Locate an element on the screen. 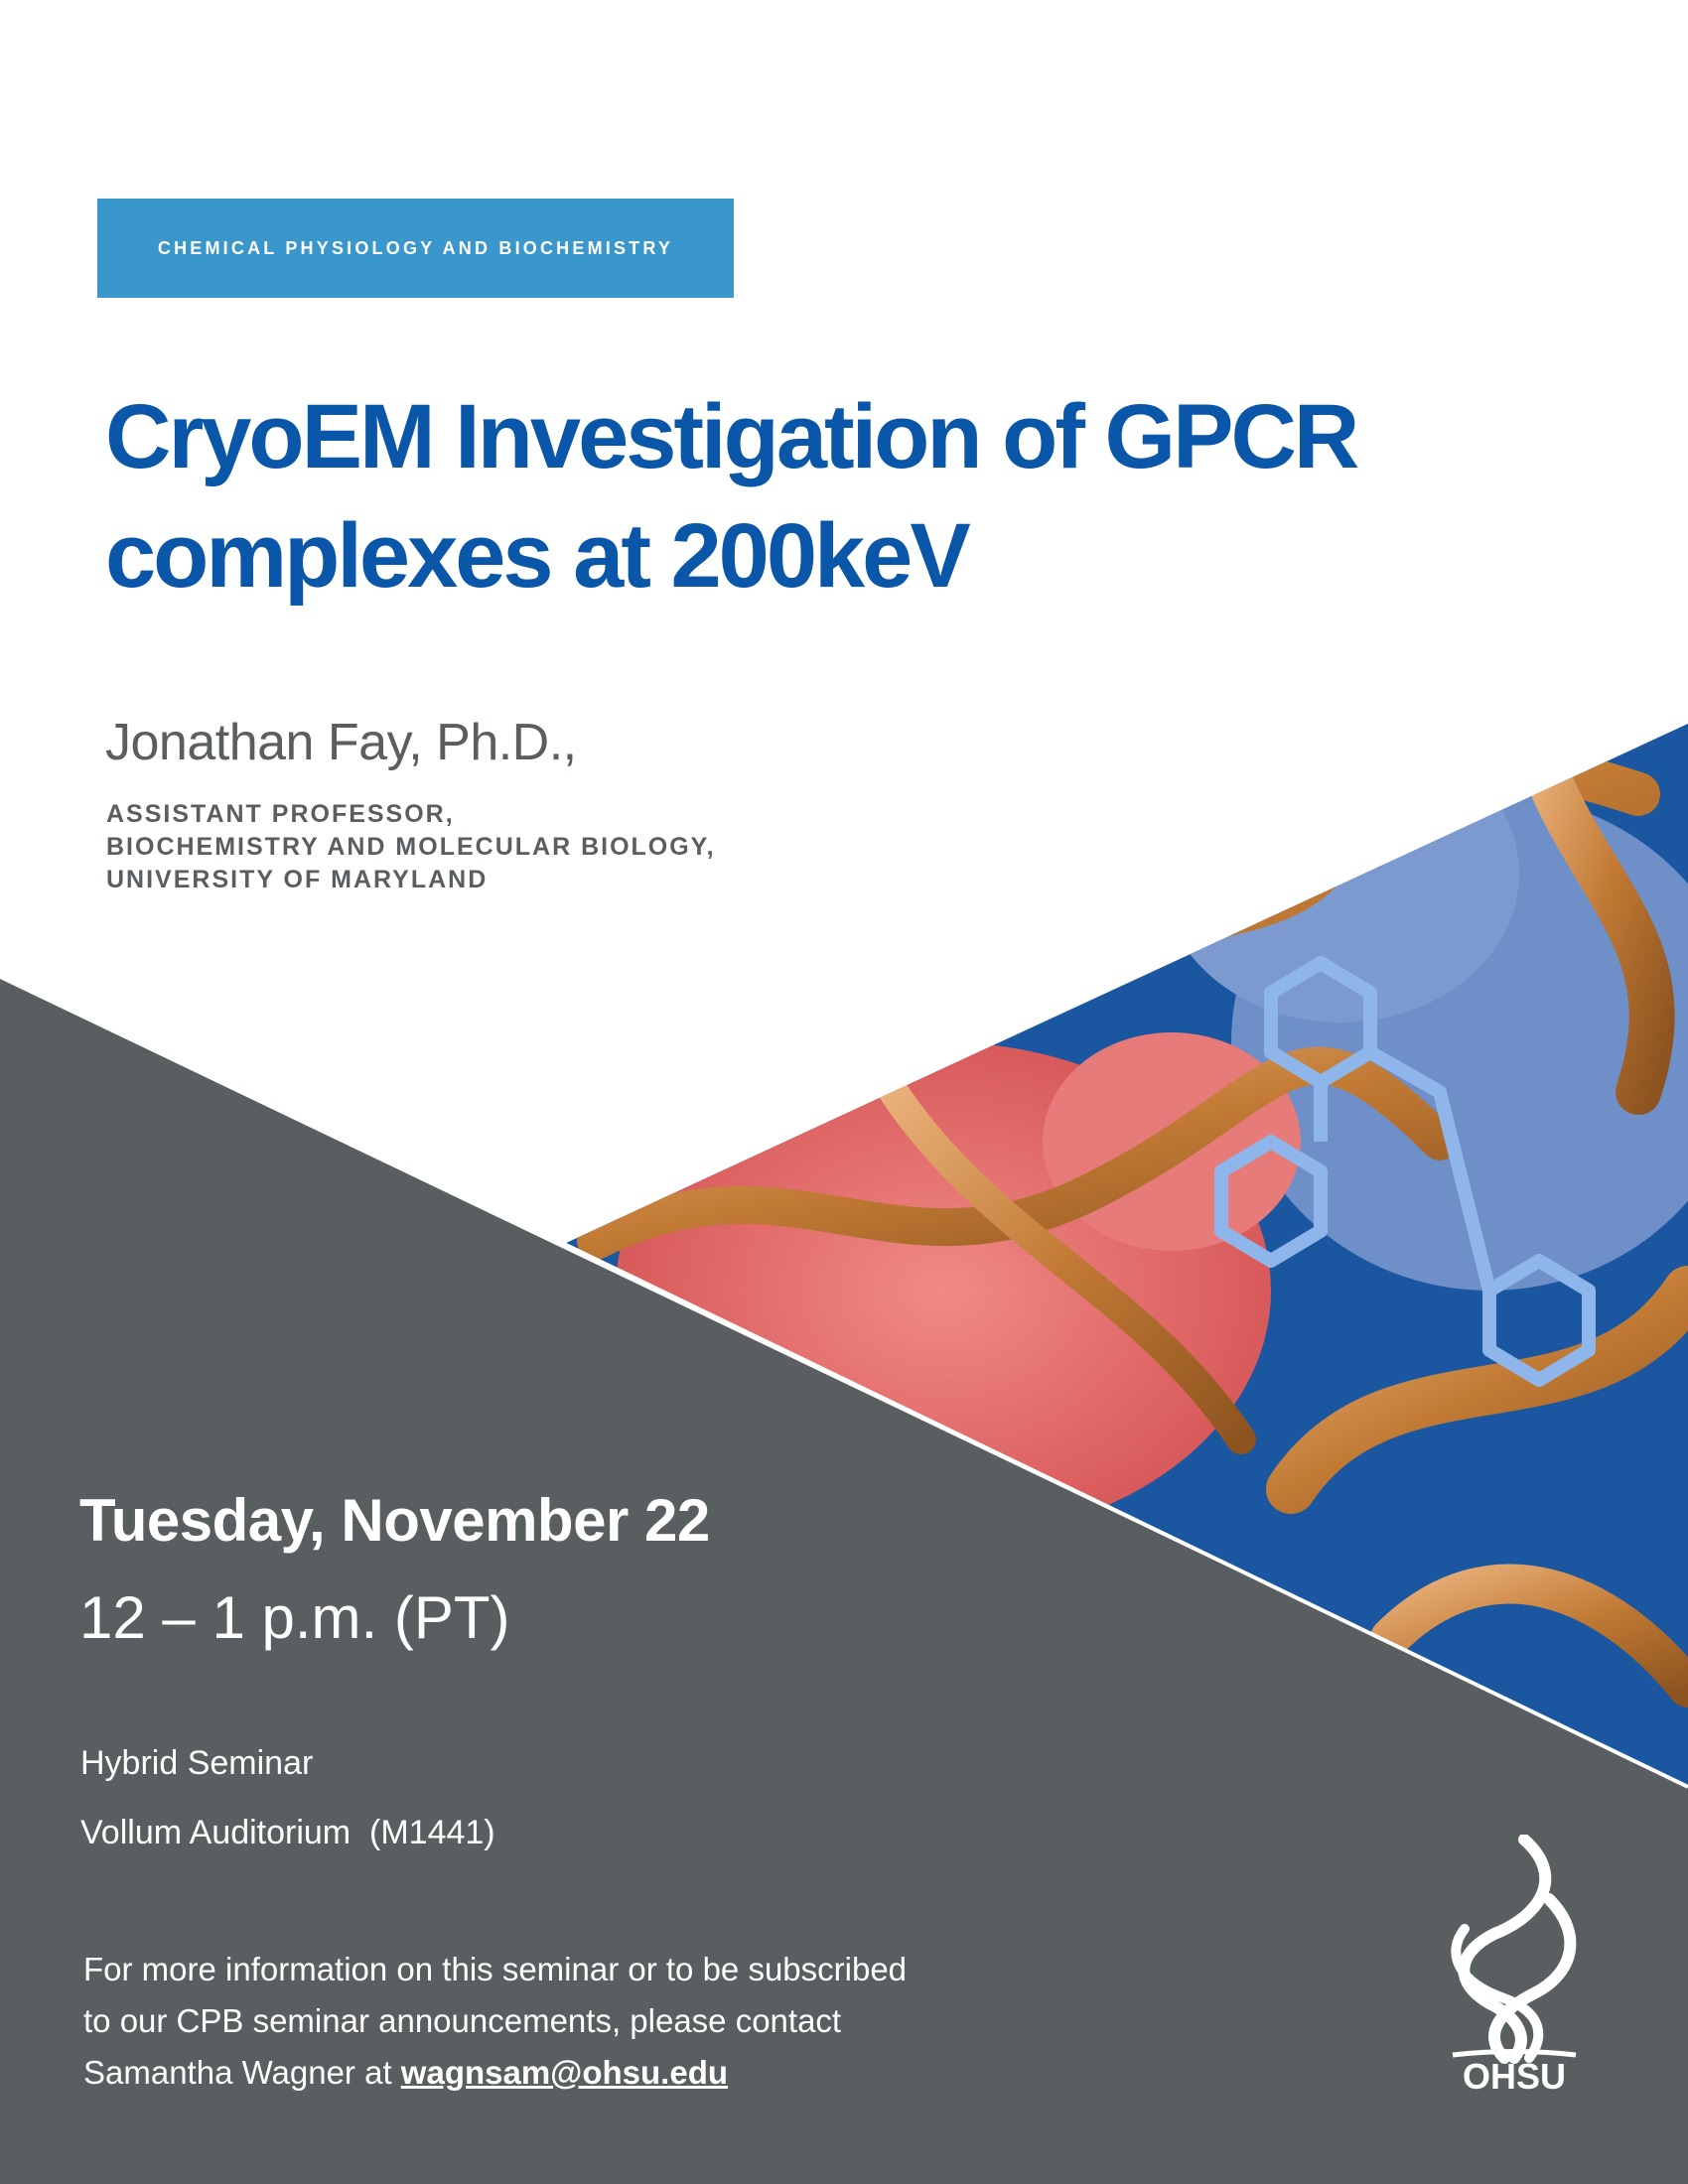 This screenshot has width=1688, height=2184. affiliation-line: BIOCHEMISTRY AND MOLECULAR BIOLOGY, is located at coordinates (411, 847).